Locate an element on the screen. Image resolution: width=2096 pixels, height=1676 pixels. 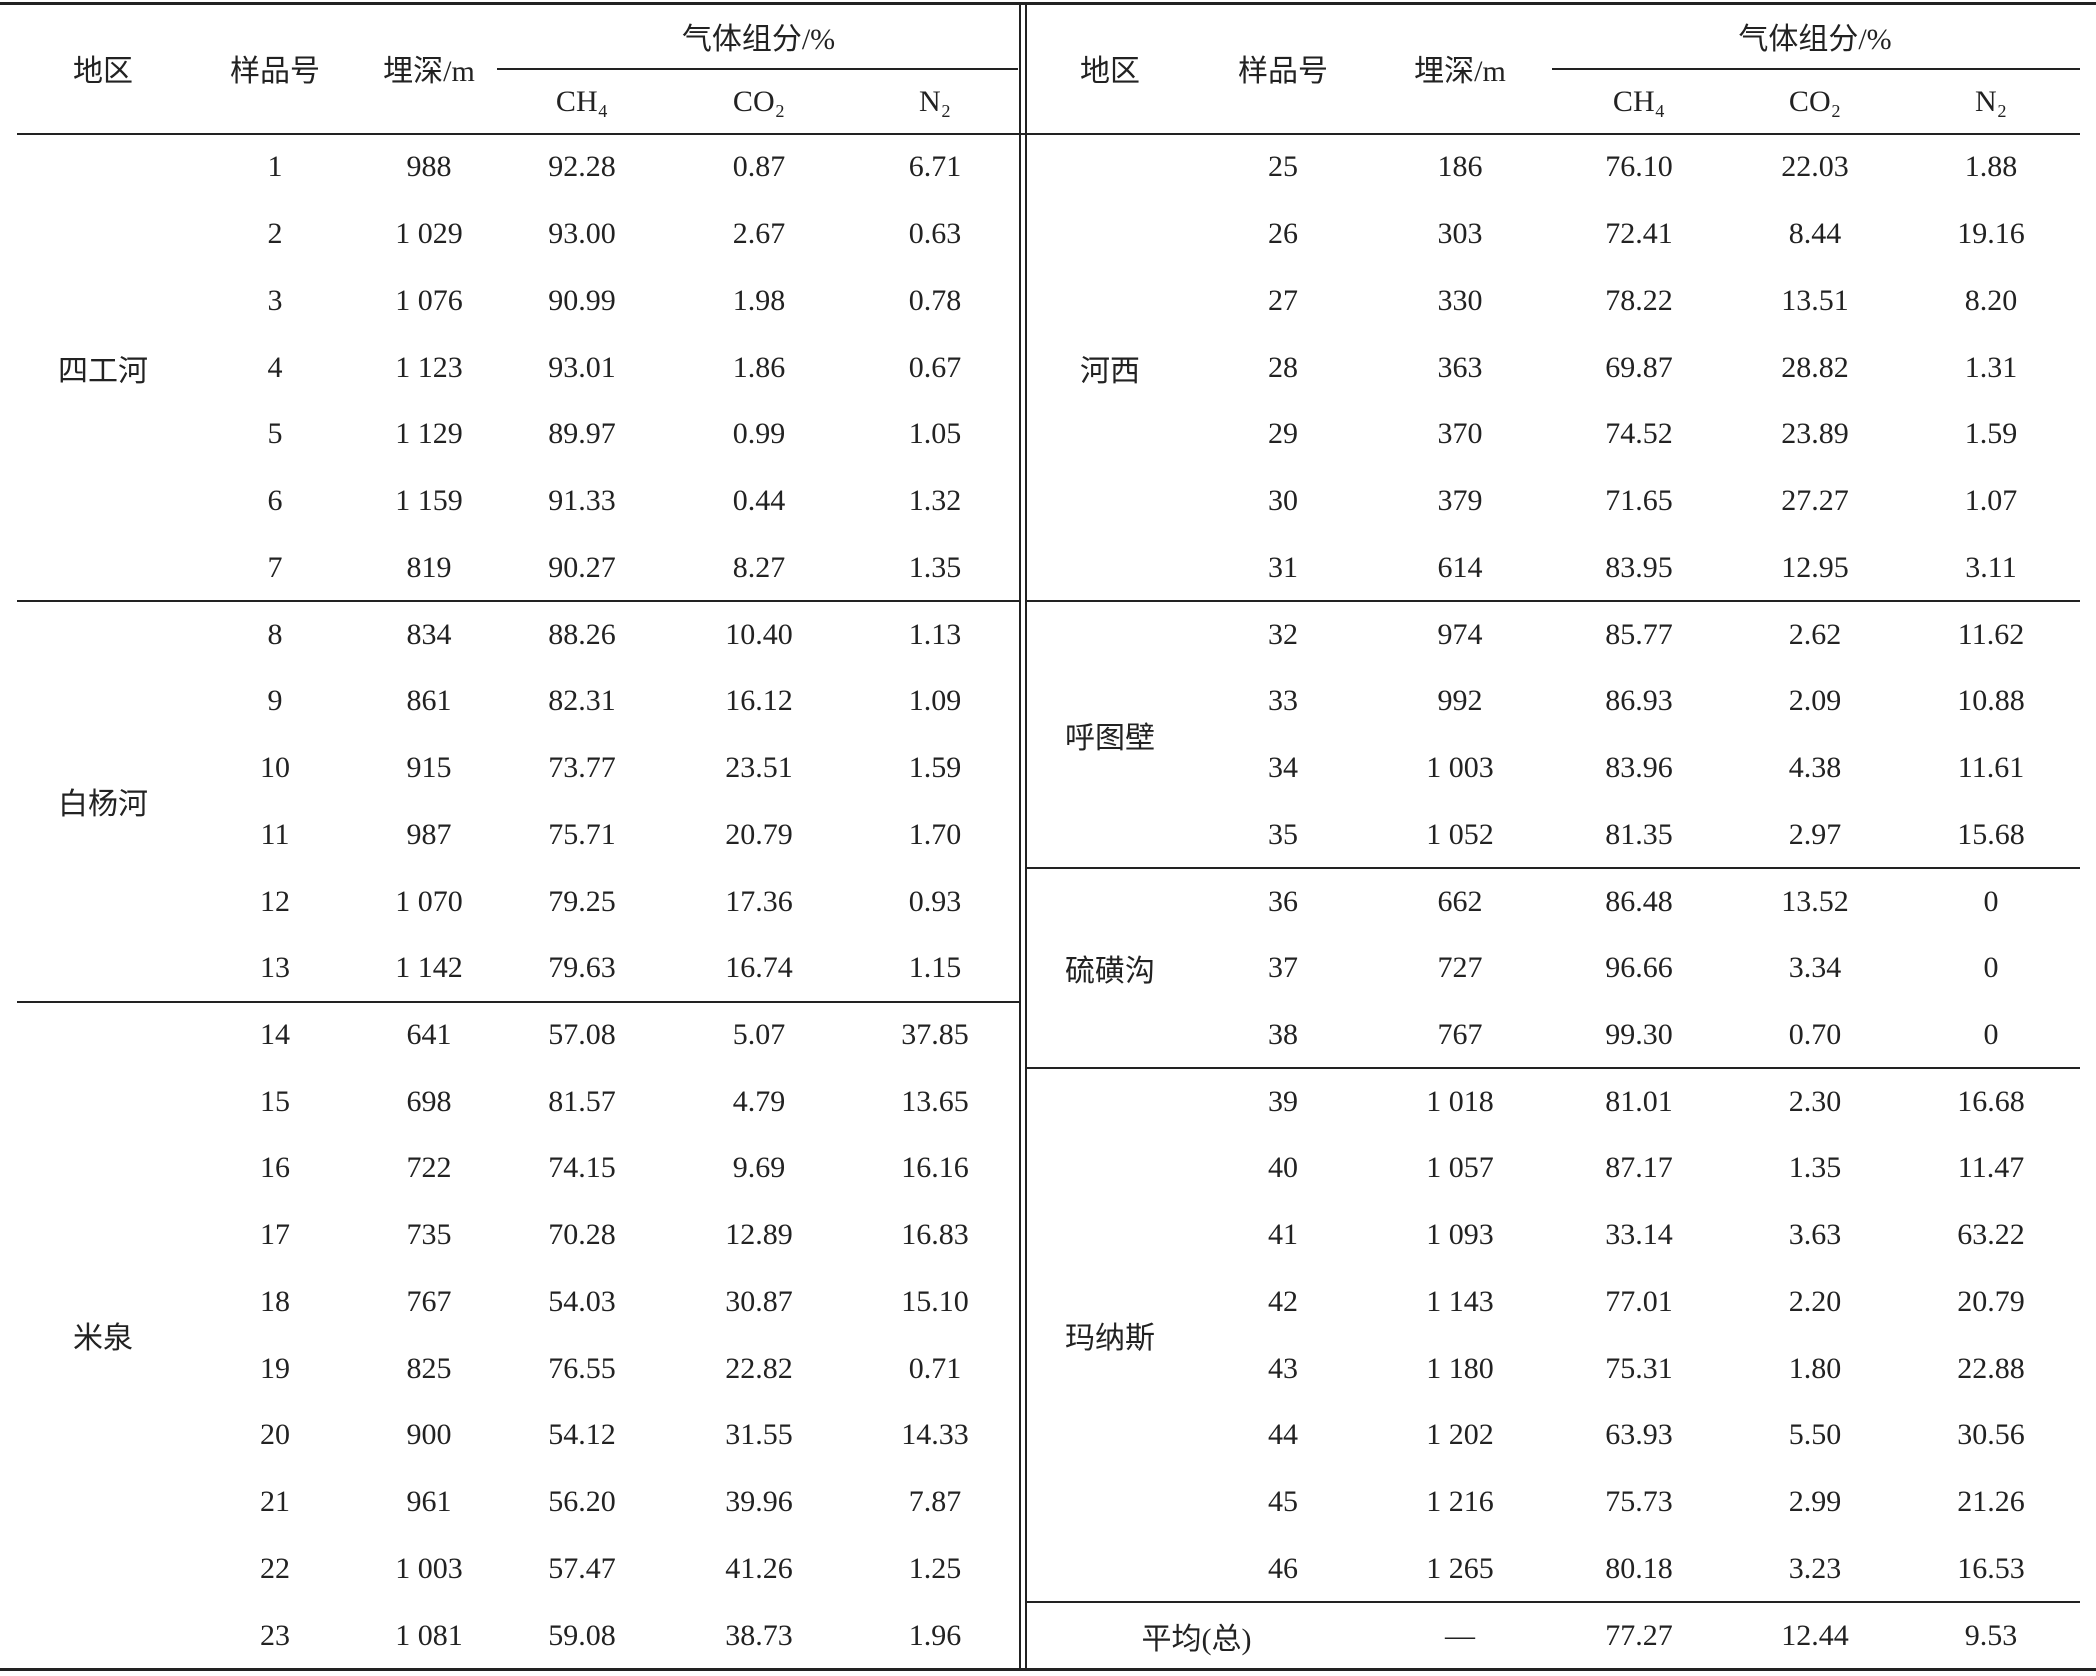
cell: 974 is located at coordinates (1460, 634).